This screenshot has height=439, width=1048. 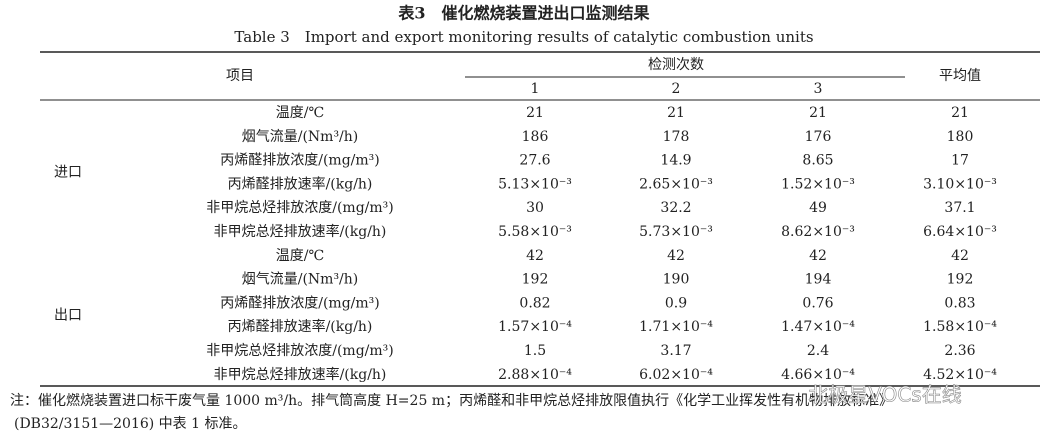 What do you see at coordinates (959, 208) in the screenshot?
I see `cell-value: 37.1` at bounding box center [959, 208].